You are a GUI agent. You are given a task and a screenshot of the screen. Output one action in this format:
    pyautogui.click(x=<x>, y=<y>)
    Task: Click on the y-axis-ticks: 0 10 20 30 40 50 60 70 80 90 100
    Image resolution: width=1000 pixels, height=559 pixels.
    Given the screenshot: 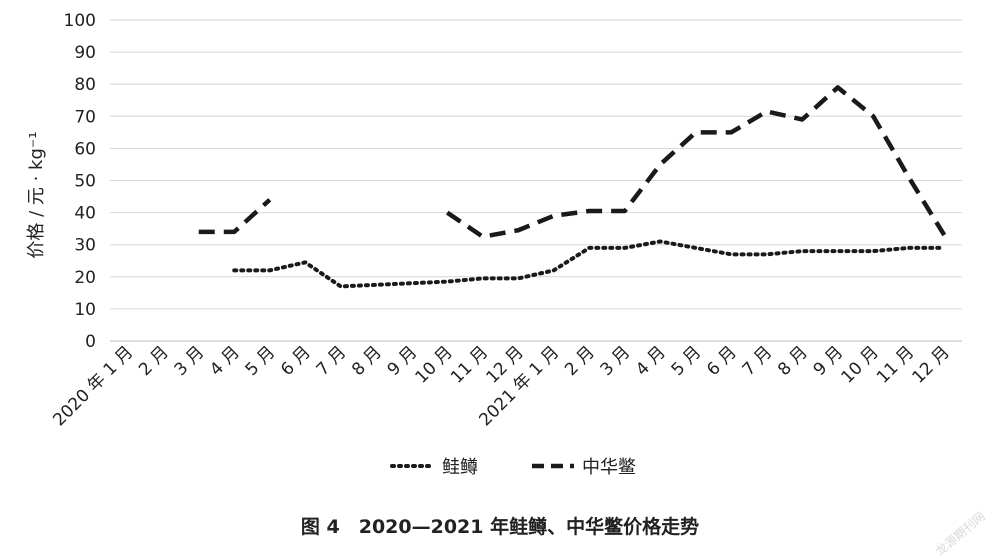 What is the action you would take?
    pyautogui.click(x=80, y=181)
    